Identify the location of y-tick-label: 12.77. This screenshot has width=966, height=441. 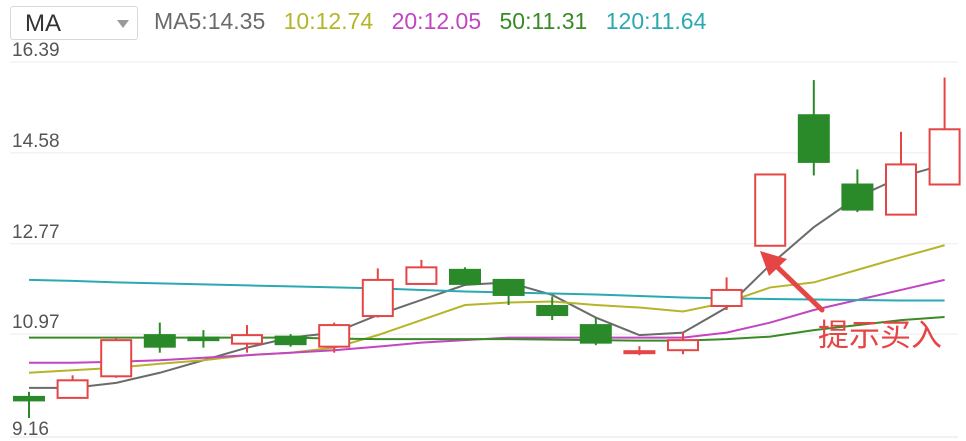
(36, 232).